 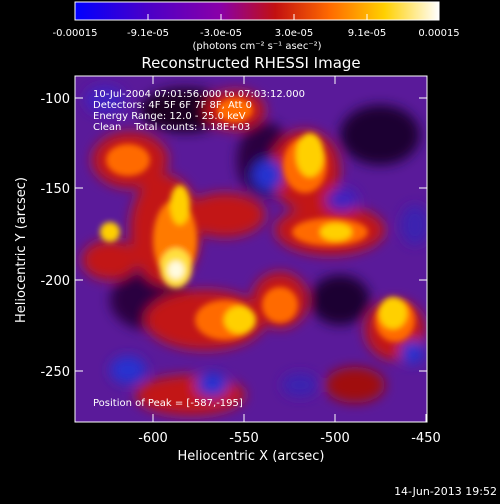 I want to click on info-detectors: Detectors: 4F 5F 6F 7F 8F, Att 0, so click(x=172, y=105).